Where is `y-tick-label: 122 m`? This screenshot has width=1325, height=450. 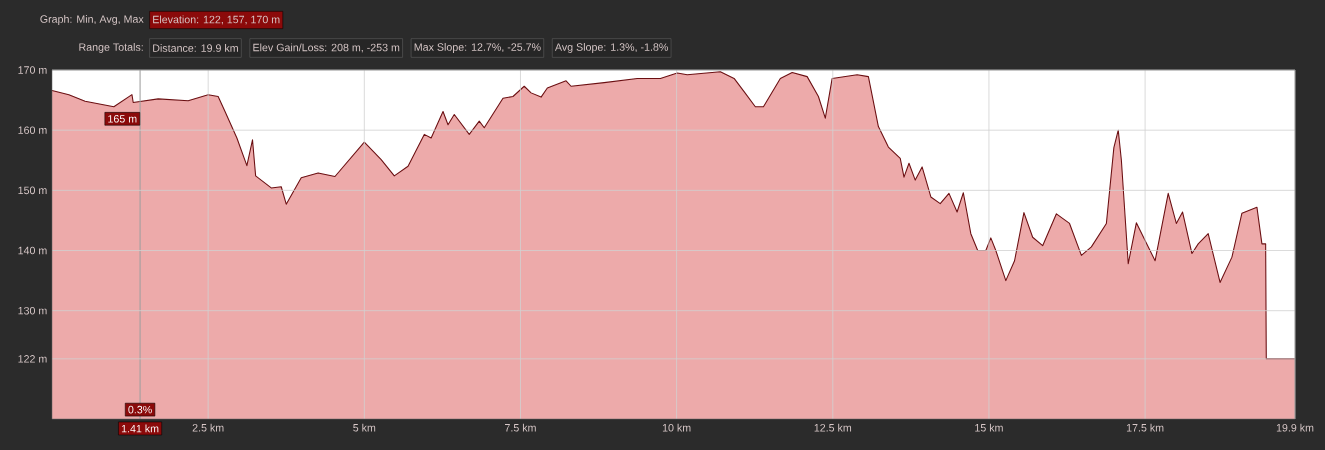 y-tick-label: 122 m is located at coordinates (32, 359).